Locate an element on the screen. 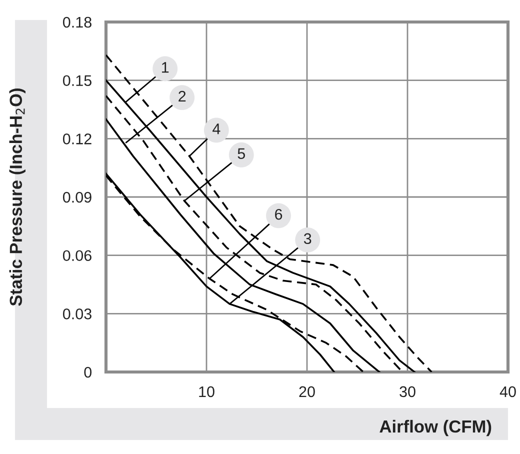  y-tick-label: 0.18 is located at coordinates (77, 22).